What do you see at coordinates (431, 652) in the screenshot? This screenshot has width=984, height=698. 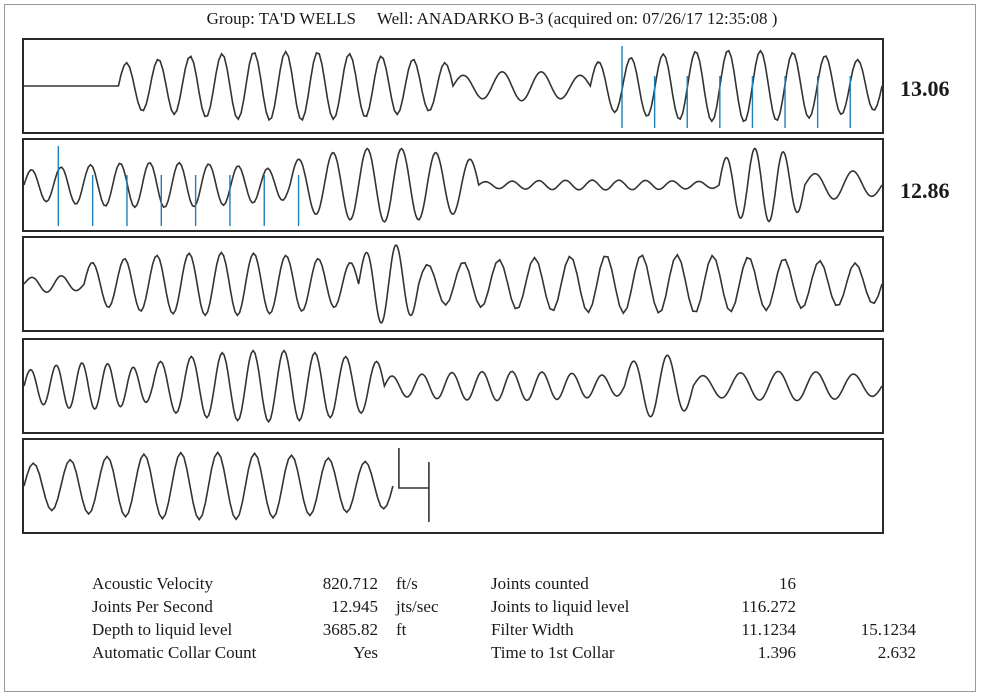 I see `stat-unit` at bounding box center [431, 652].